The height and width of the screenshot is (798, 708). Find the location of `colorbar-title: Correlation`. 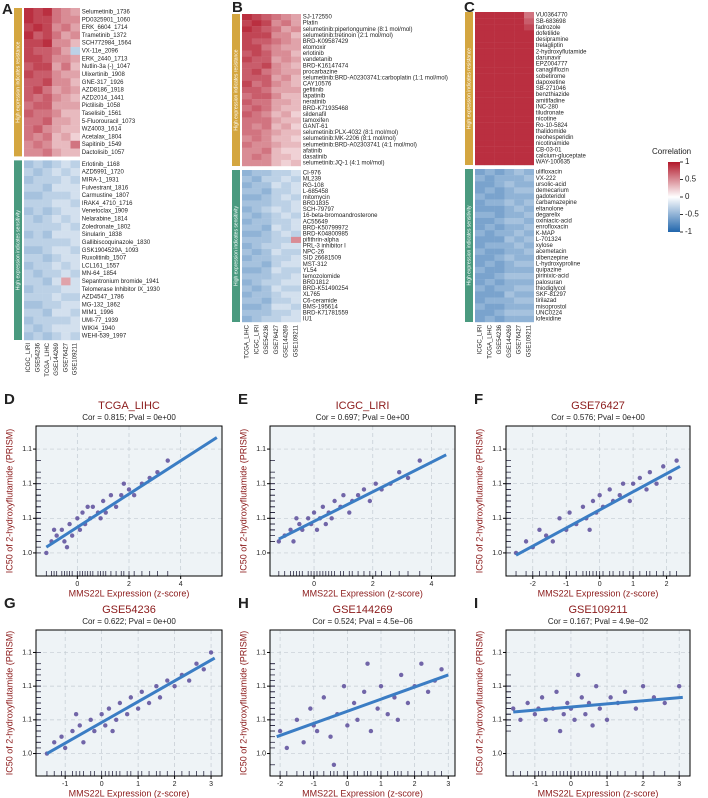

colorbar-title: Correlation is located at coordinates (671, 151).